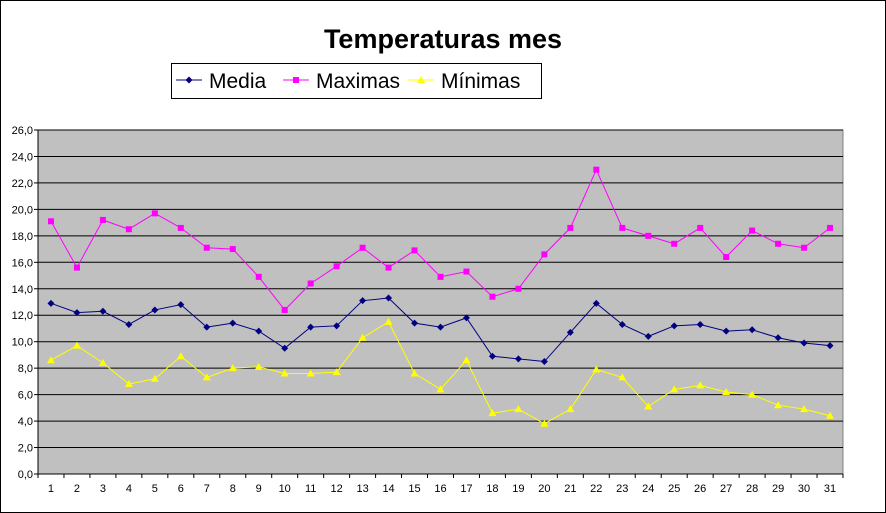  I want to click on y-tick-label: 26,0, so click(22, 131).